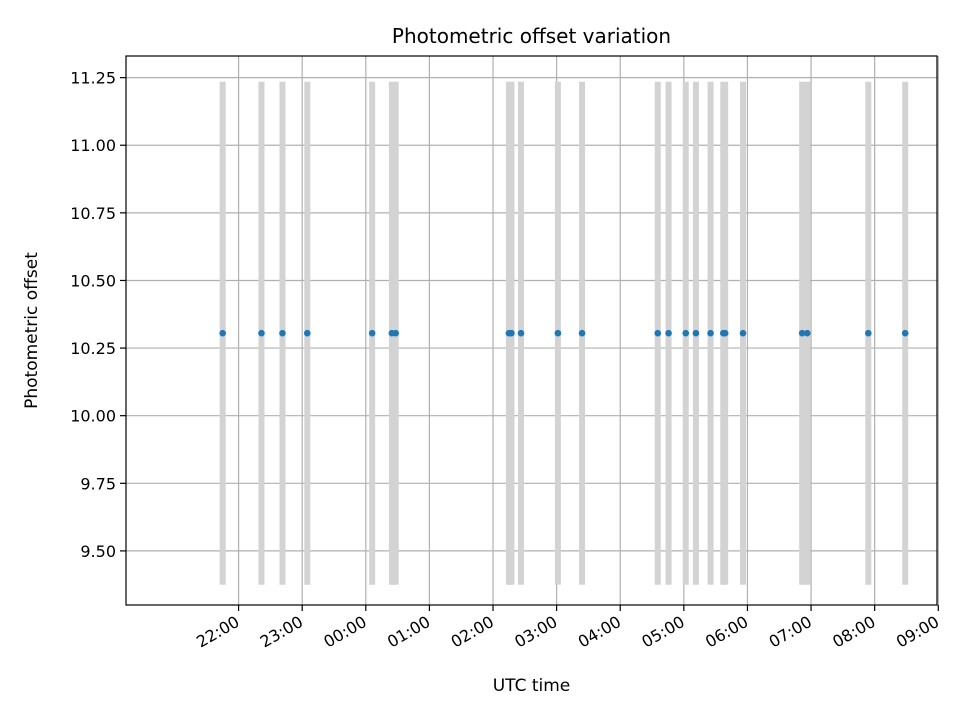 The height and width of the screenshot is (720, 960). I want to click on x-axis-label: UTC time, so click(532, 686).